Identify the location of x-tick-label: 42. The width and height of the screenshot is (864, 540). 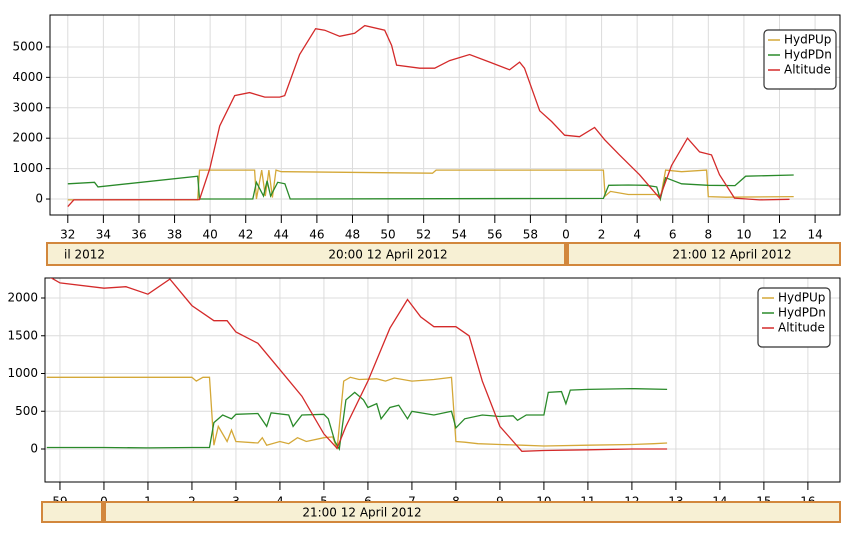
(245, 235).